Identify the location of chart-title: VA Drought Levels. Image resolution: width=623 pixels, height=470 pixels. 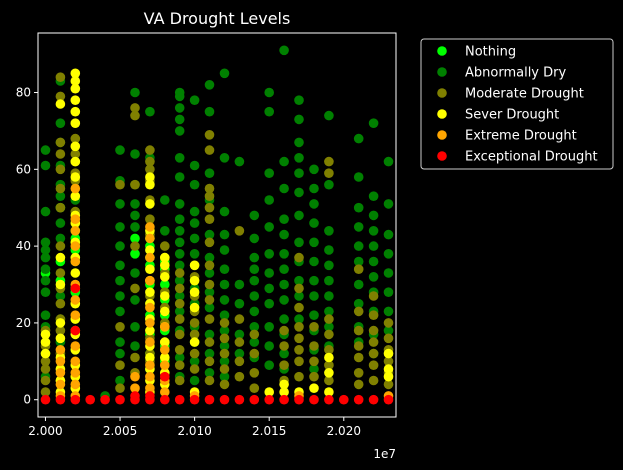
(217, 18).